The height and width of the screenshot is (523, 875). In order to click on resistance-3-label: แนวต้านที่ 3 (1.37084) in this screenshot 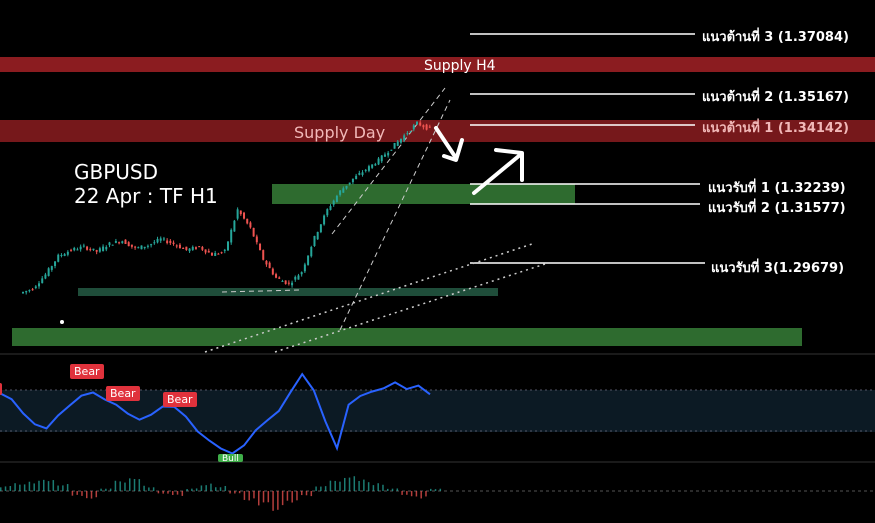, I will do `click(775, 37)`.